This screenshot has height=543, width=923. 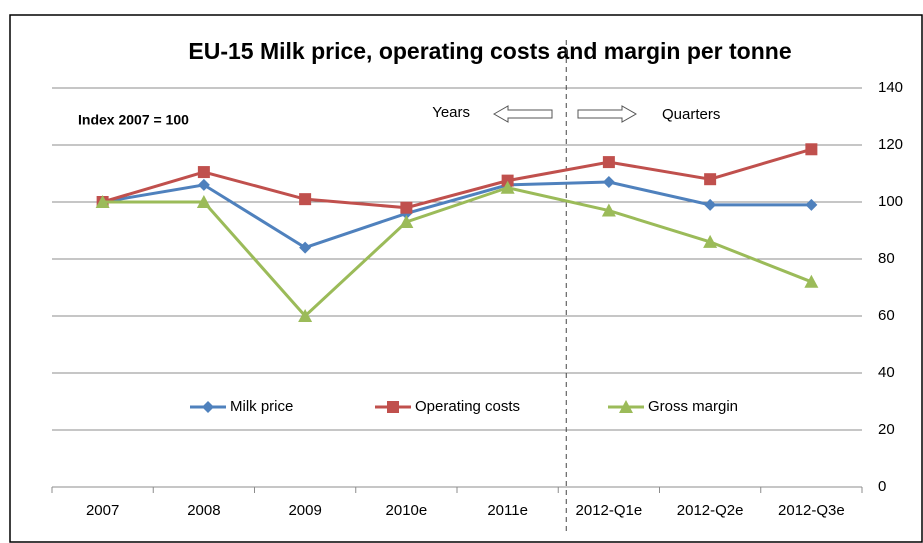 I want to click on y-tick-label: 100, so click(x=890, y=201).